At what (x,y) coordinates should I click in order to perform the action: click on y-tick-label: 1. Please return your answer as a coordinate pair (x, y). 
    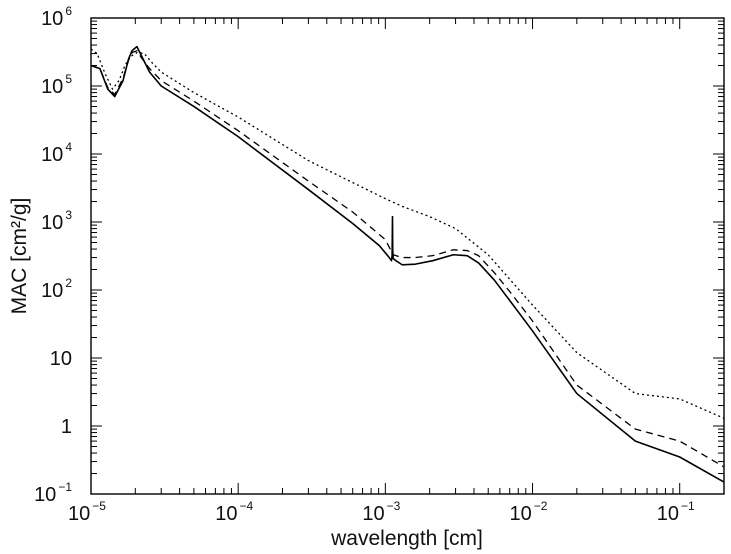
    Looking at the image, I should click on (66, 427).